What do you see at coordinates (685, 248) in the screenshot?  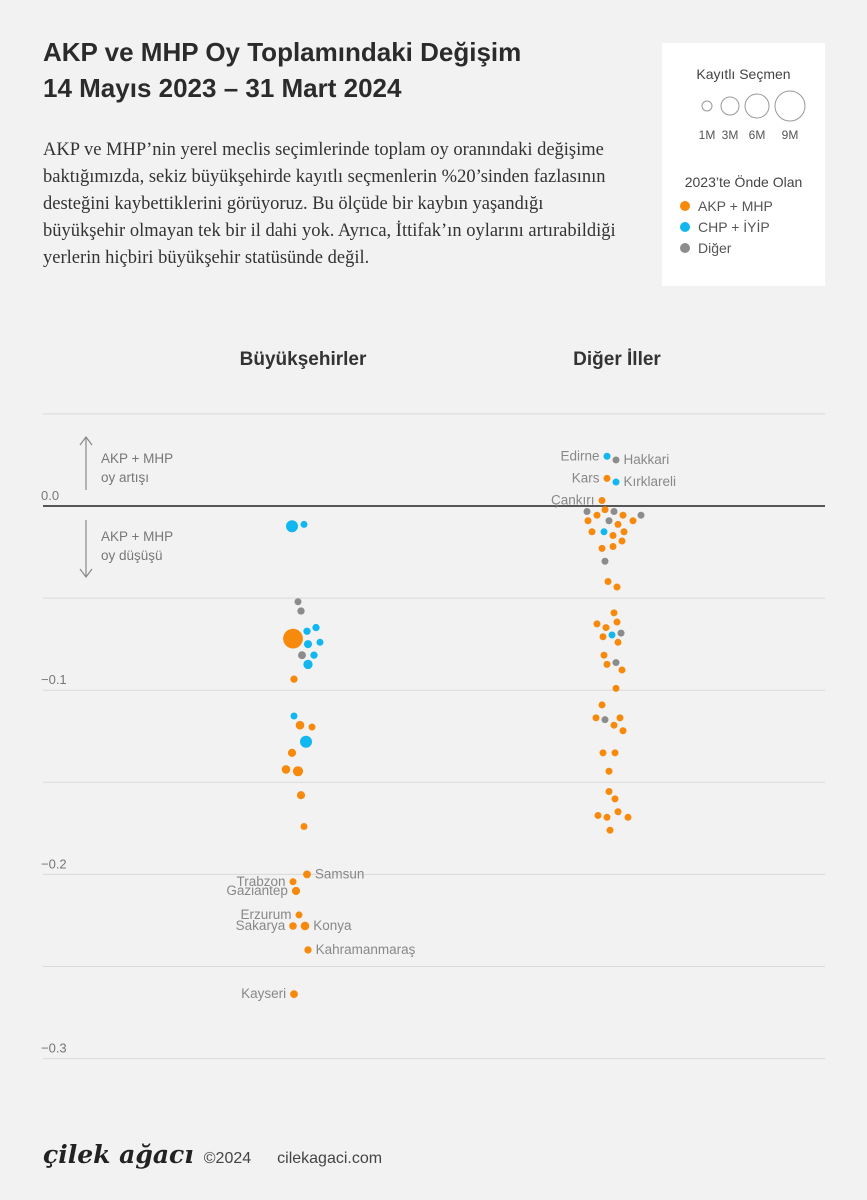 I see `legend-dot-diger` at bounding box center [685, 248].